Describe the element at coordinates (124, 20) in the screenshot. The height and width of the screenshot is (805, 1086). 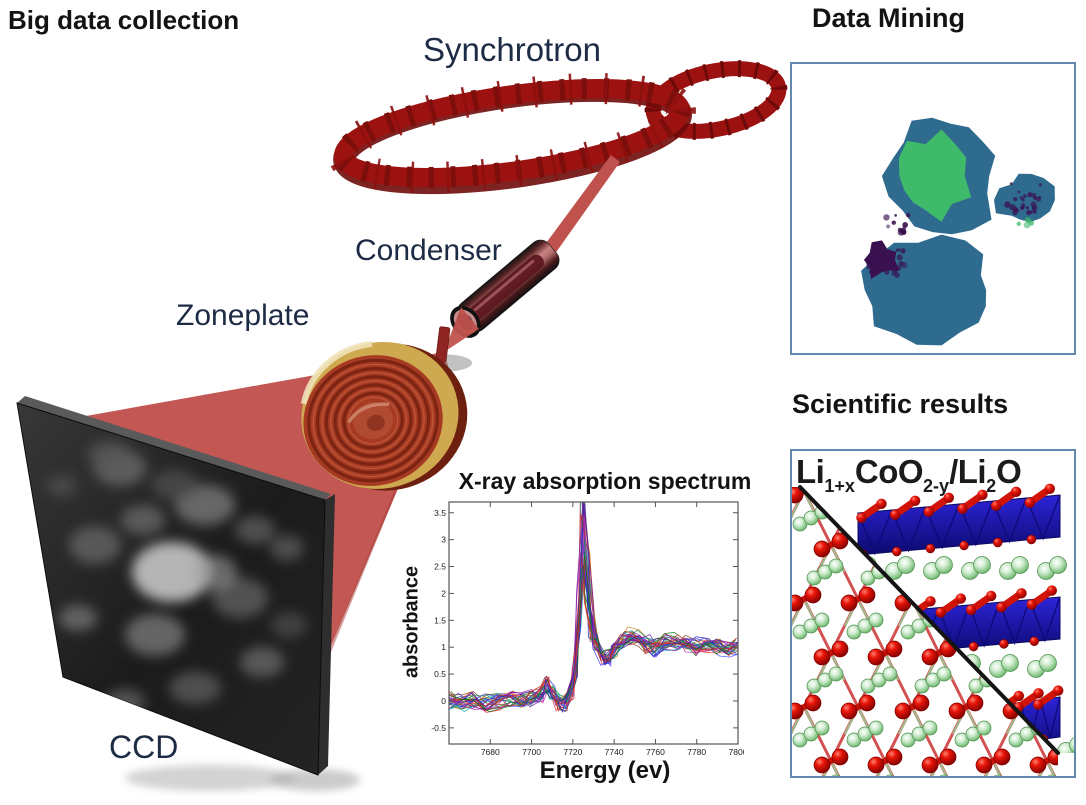
I see `section-title-collection: Big data collection` at that location.